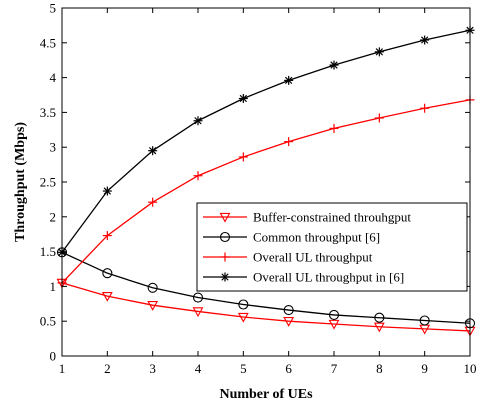  I want to click on legend-box, so click(332, 247).